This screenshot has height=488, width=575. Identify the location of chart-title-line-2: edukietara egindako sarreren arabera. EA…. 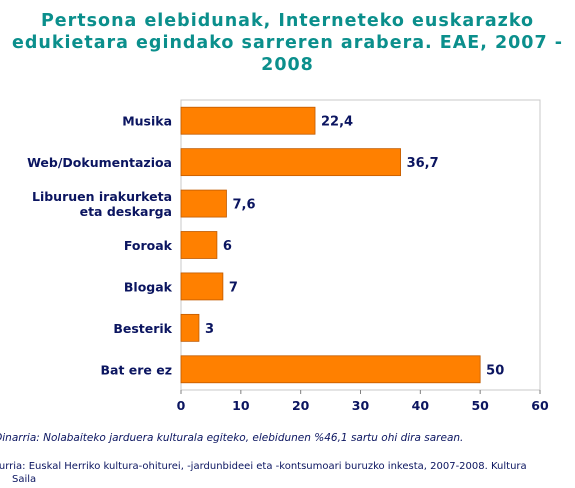
(287, 43).